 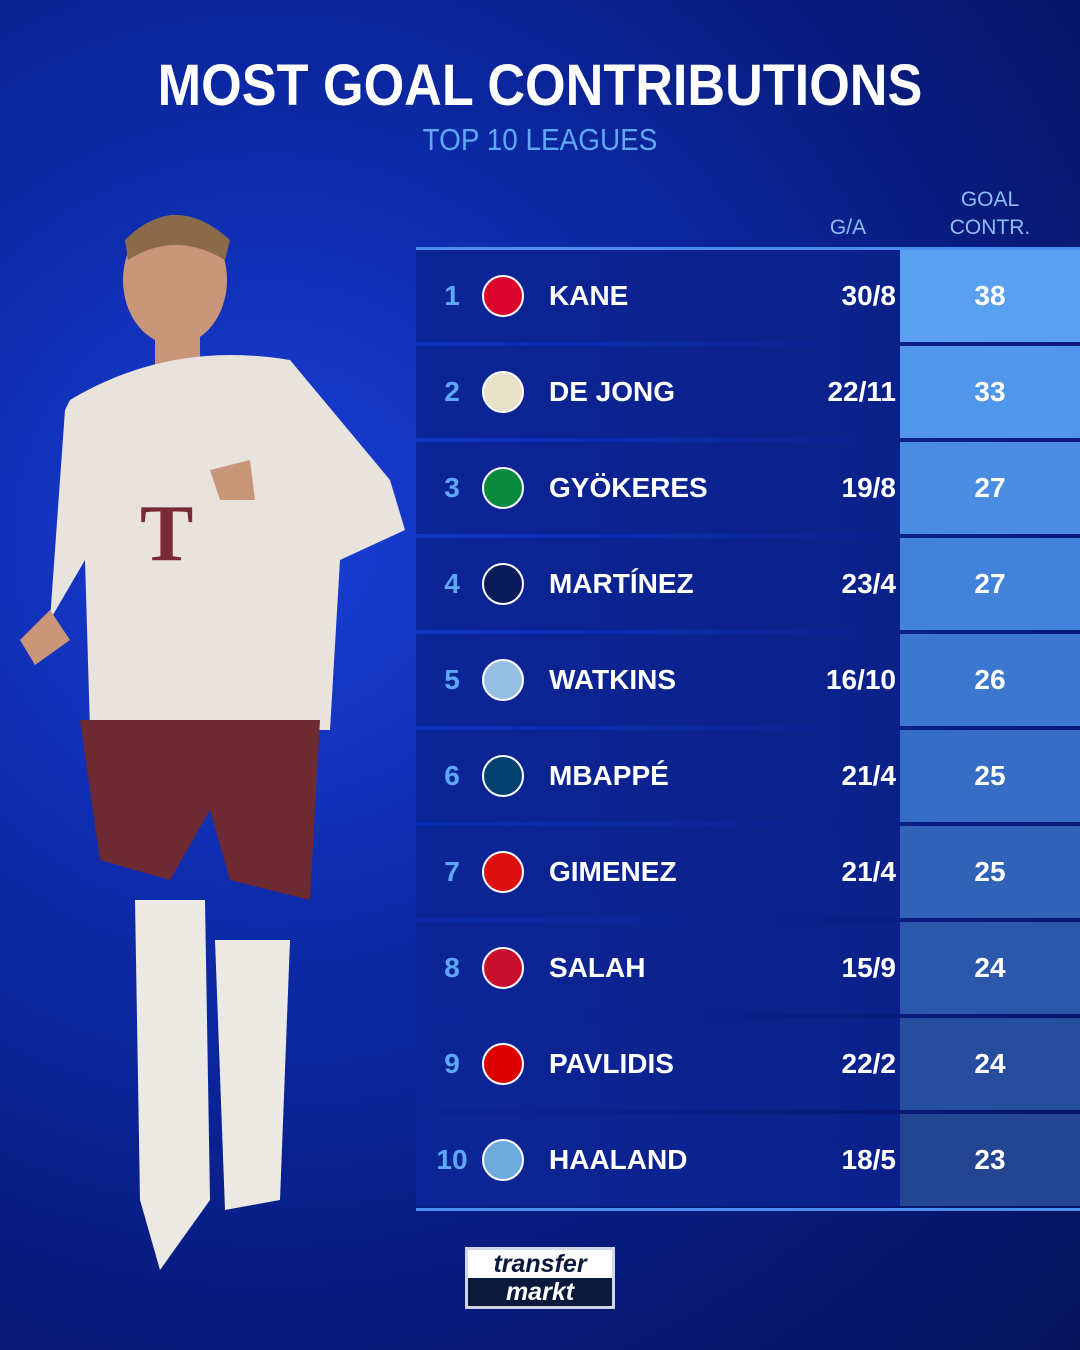 What do you see at coordinates (452, 295) in the screenshot?
I see `rank: 1` at bounding box center [452, 295].